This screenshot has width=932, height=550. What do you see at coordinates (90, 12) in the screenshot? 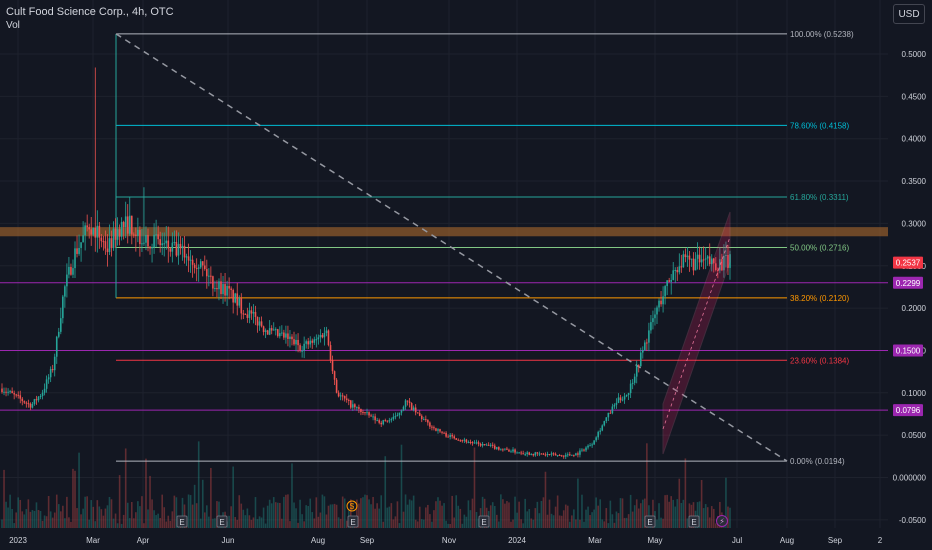
I see `symbol-title: Cult Food Science Corp., 4h, OTC` at bounding box center [90, 12].